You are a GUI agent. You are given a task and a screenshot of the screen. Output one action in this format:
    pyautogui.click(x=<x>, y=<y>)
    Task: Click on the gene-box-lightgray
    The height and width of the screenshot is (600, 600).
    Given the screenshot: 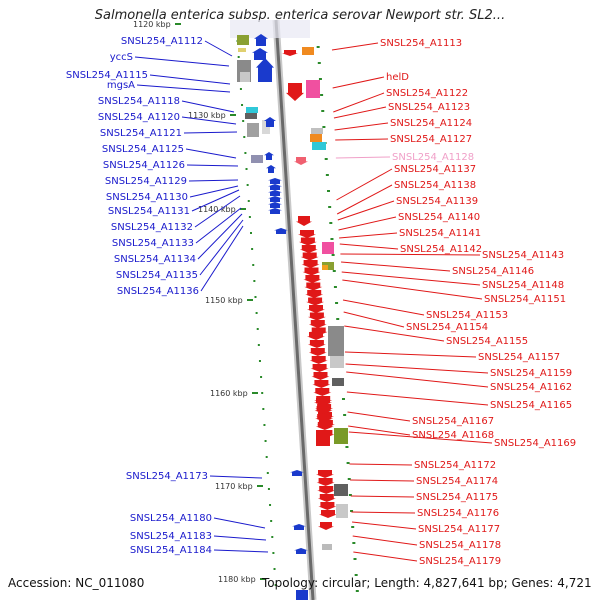 What is the action you would take?
    pyautogui.click(x=245, y=77)
    